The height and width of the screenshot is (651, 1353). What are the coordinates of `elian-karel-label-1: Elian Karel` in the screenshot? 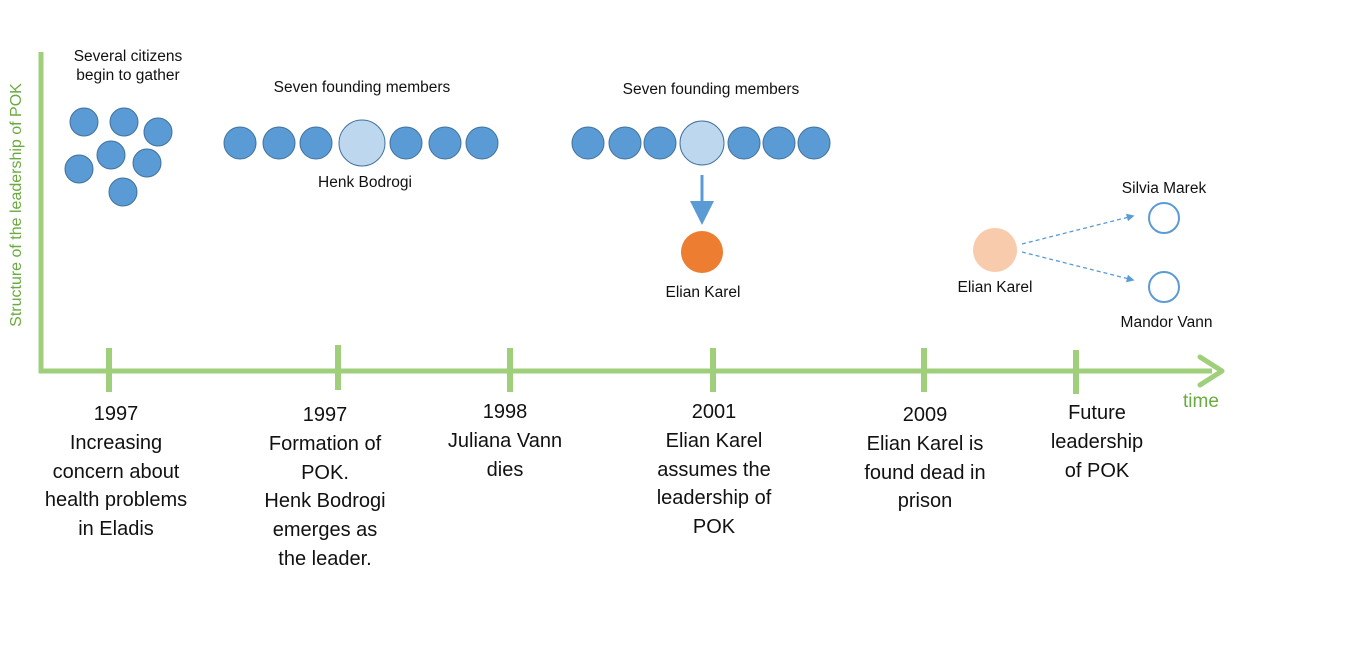 It's located at (703, 292).